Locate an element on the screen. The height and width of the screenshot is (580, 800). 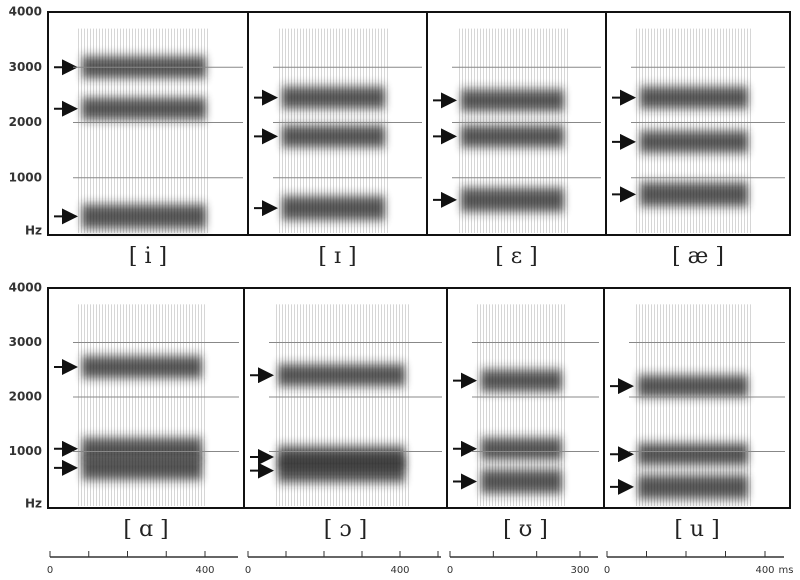
vowel-label: [ ɔ ] is located at coordinates (345, 529).